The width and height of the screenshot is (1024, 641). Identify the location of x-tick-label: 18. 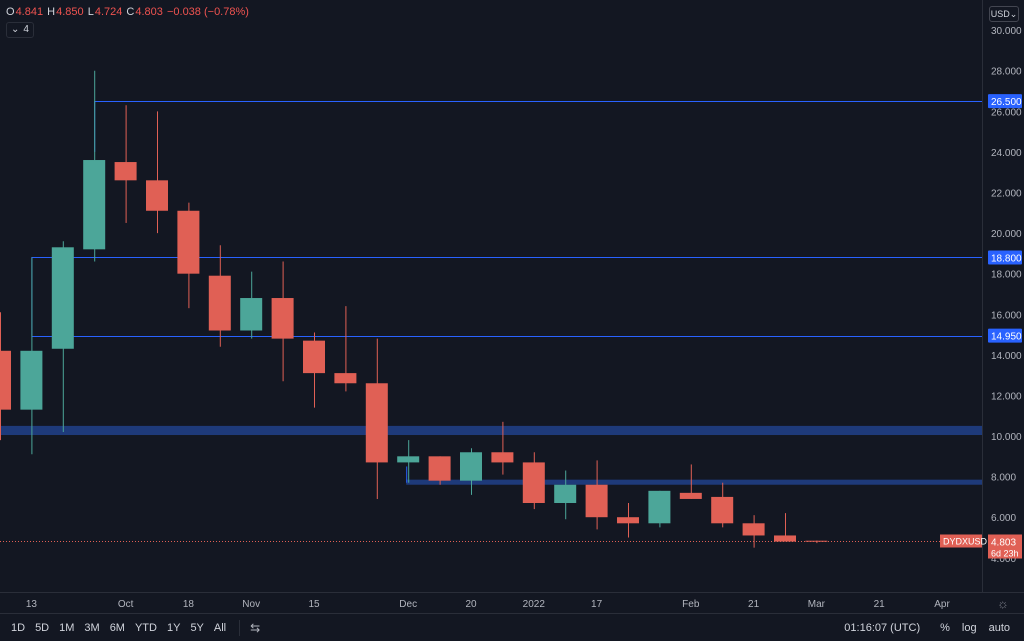
(189, 604).